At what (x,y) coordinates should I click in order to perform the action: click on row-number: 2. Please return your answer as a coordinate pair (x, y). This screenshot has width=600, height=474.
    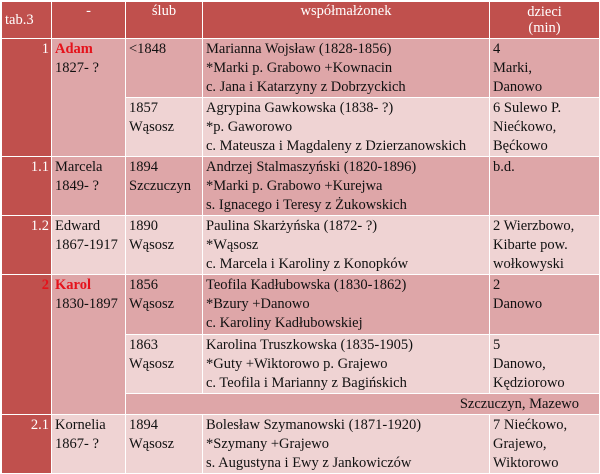
    Looking at the image, I should click on (26, 344).